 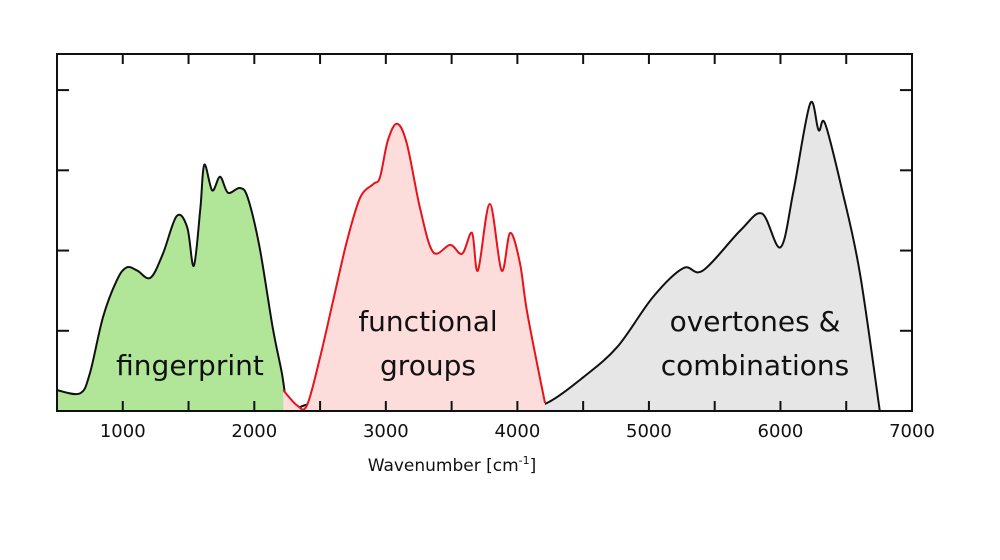 I want to click on x-tick-label: 7000, so click(x=912, y=431).